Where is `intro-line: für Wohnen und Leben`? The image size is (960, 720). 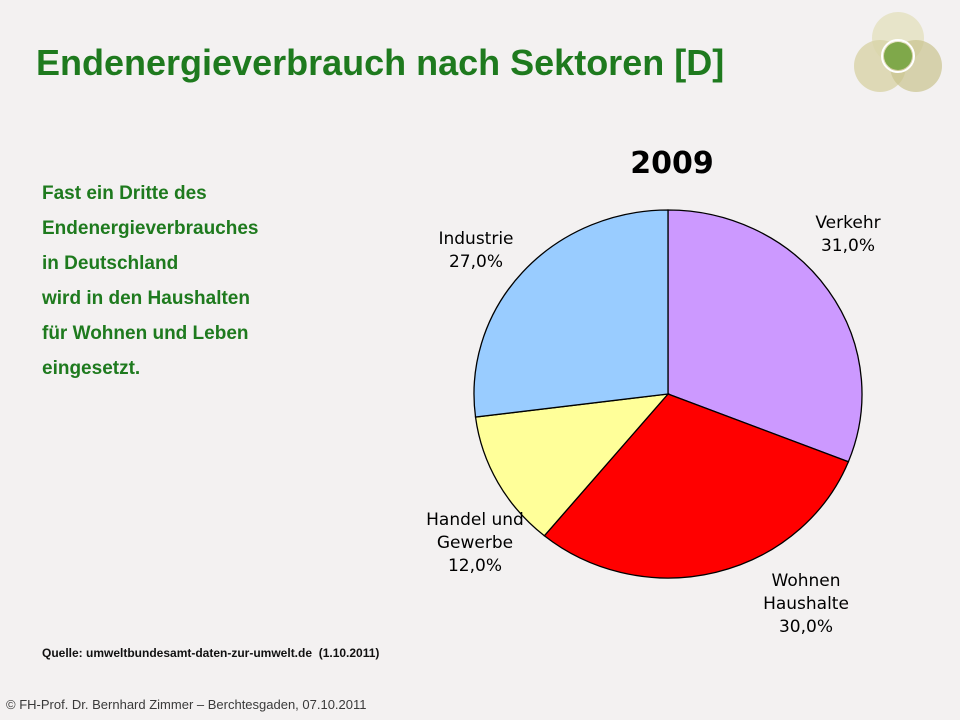
intro-line: für Wohnen und Leben is located at coordinates (145, 333).